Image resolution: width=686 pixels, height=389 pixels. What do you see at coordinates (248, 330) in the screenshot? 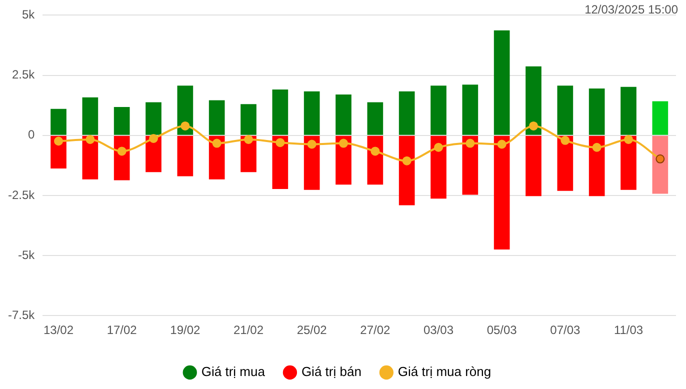
I see `x-tick-label: 21/02` at bounding box center [248, 330].